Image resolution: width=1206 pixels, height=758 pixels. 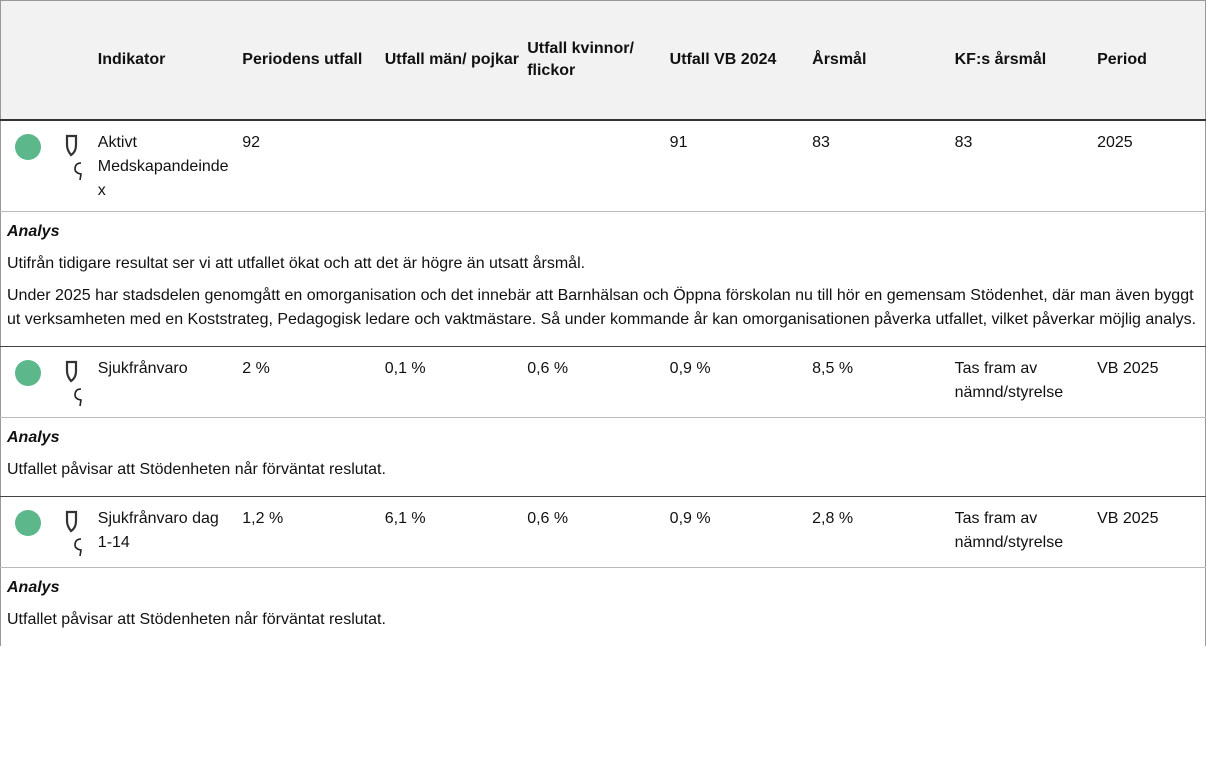 What do you see at coordinates (166, 60) in the screenshot?
I see `column-header: Indikator` at bounding box center [166, 60].